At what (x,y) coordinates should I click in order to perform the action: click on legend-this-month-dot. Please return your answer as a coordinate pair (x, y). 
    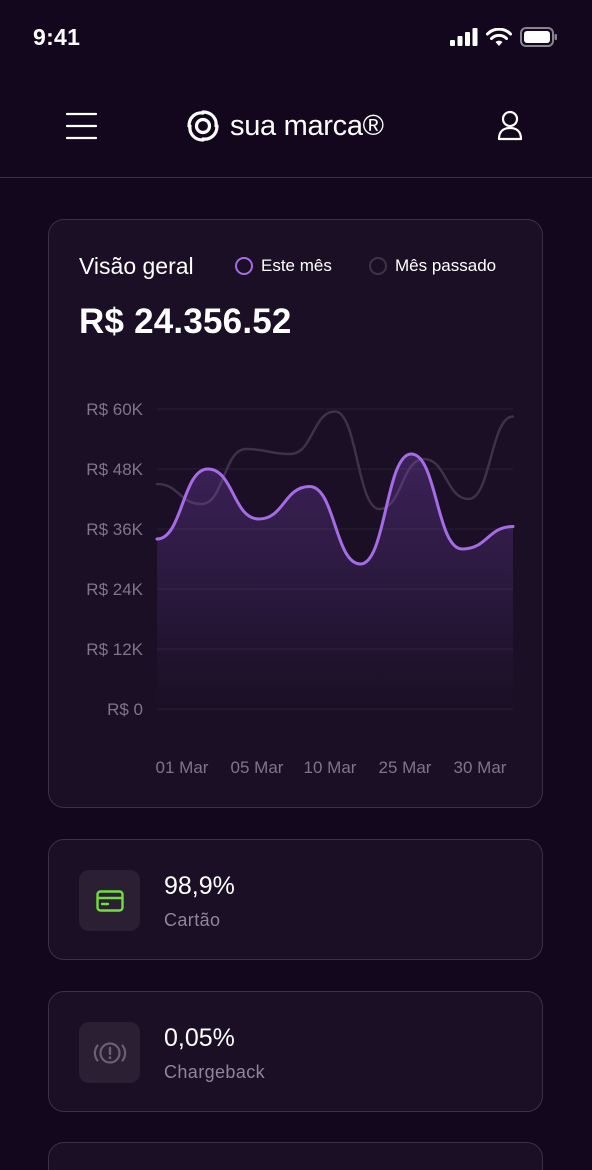
    Looking at the image, I should click on (244, 266).